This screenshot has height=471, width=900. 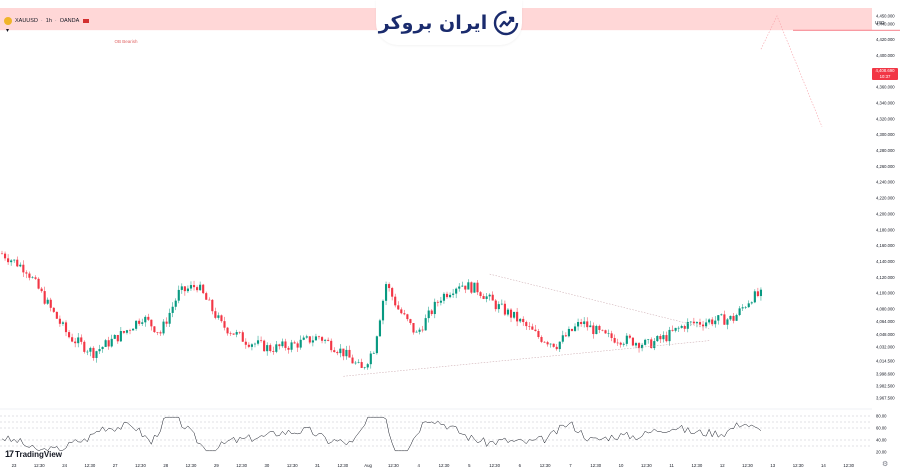 I want to click on rsi-axis: 80.00 60.00 40.00 20.00, so click(x=881, y=434).